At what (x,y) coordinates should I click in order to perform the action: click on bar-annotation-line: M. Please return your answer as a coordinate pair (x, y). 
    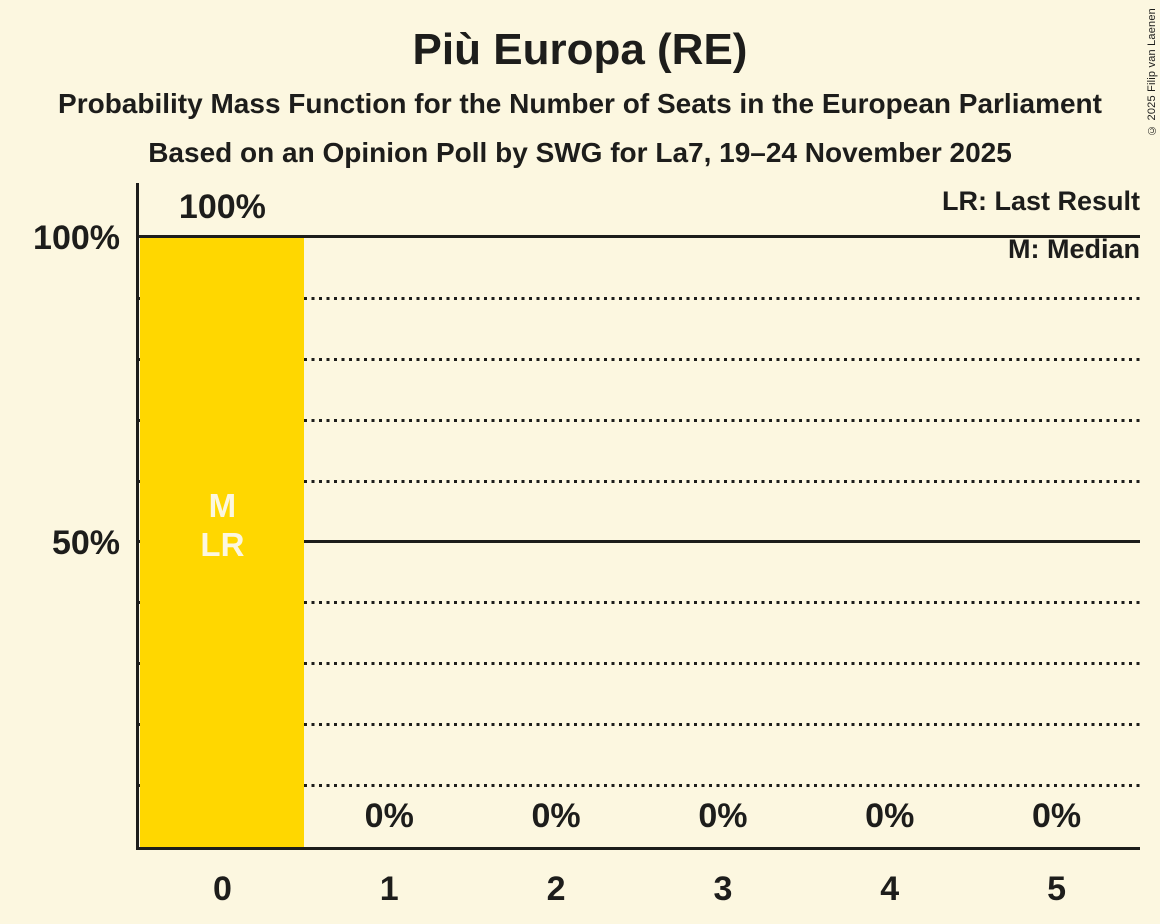
    Looking at the image, I should click on (222, 505).